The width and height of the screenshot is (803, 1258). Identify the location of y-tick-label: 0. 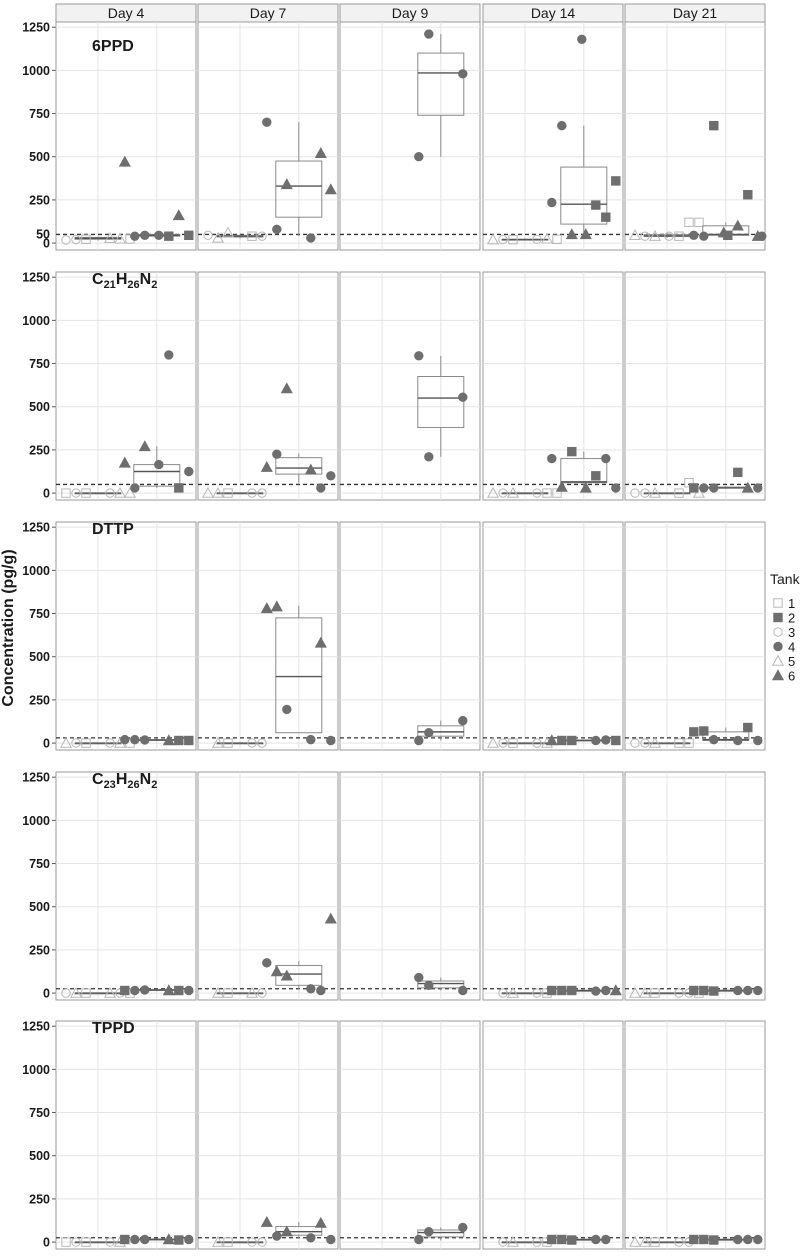
(46, 744).